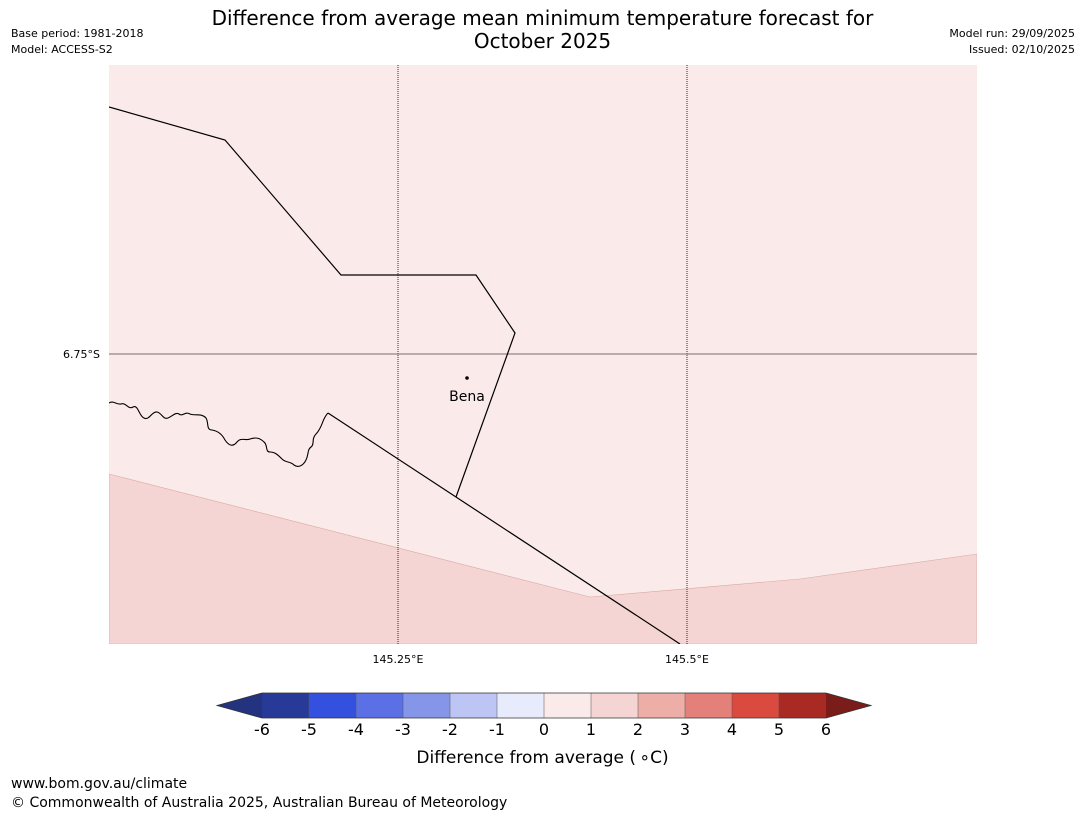  Describe the element at coordinates (542, 758) in the screenshot. I see `colorbar-label: Difference from average ( ∘C)` at that location.